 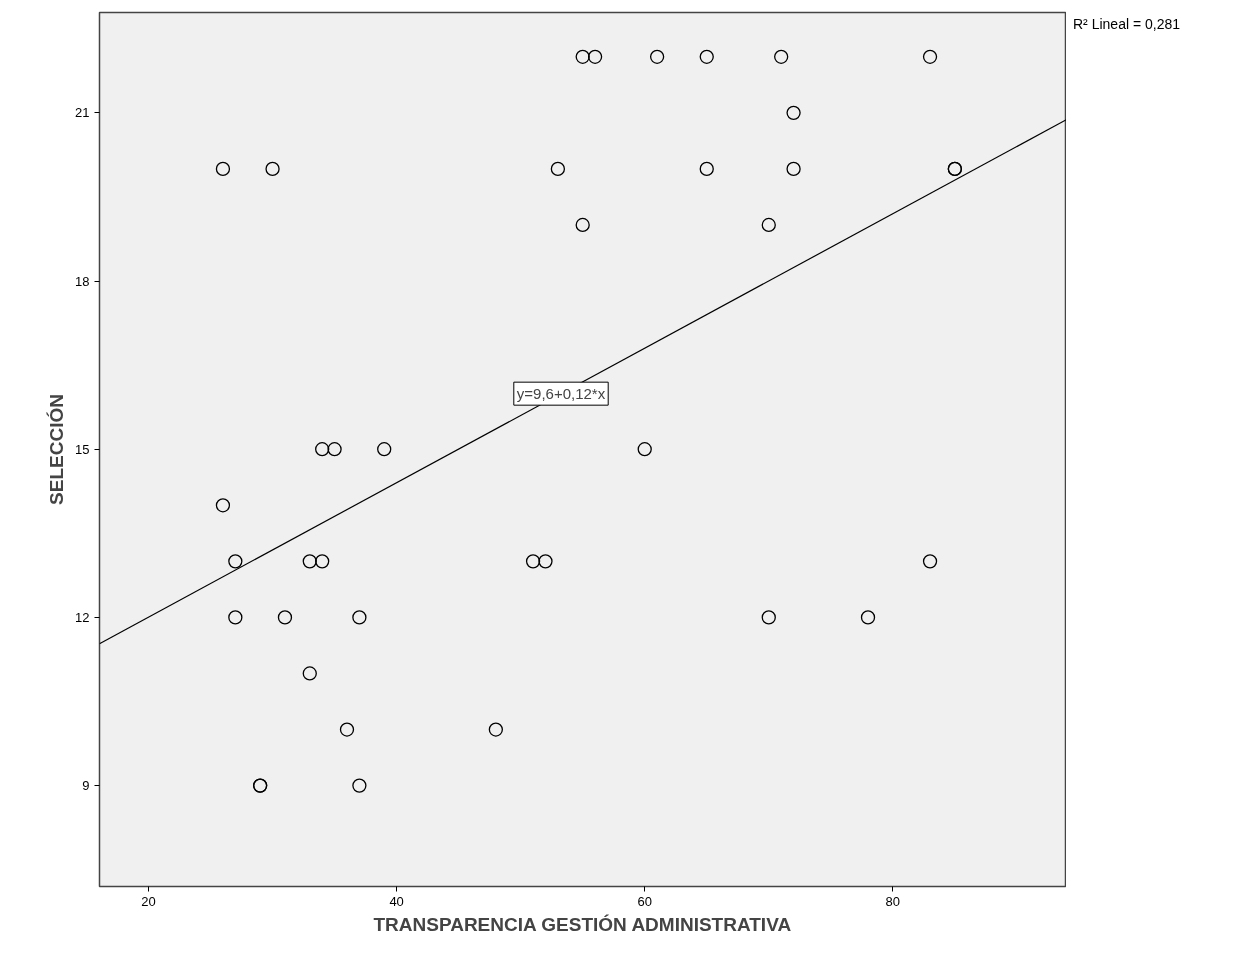 What do you see at coordinates (396, 901) in the screenshot?
I see `x-tick-label: 40` at bounding box center [396, 901].